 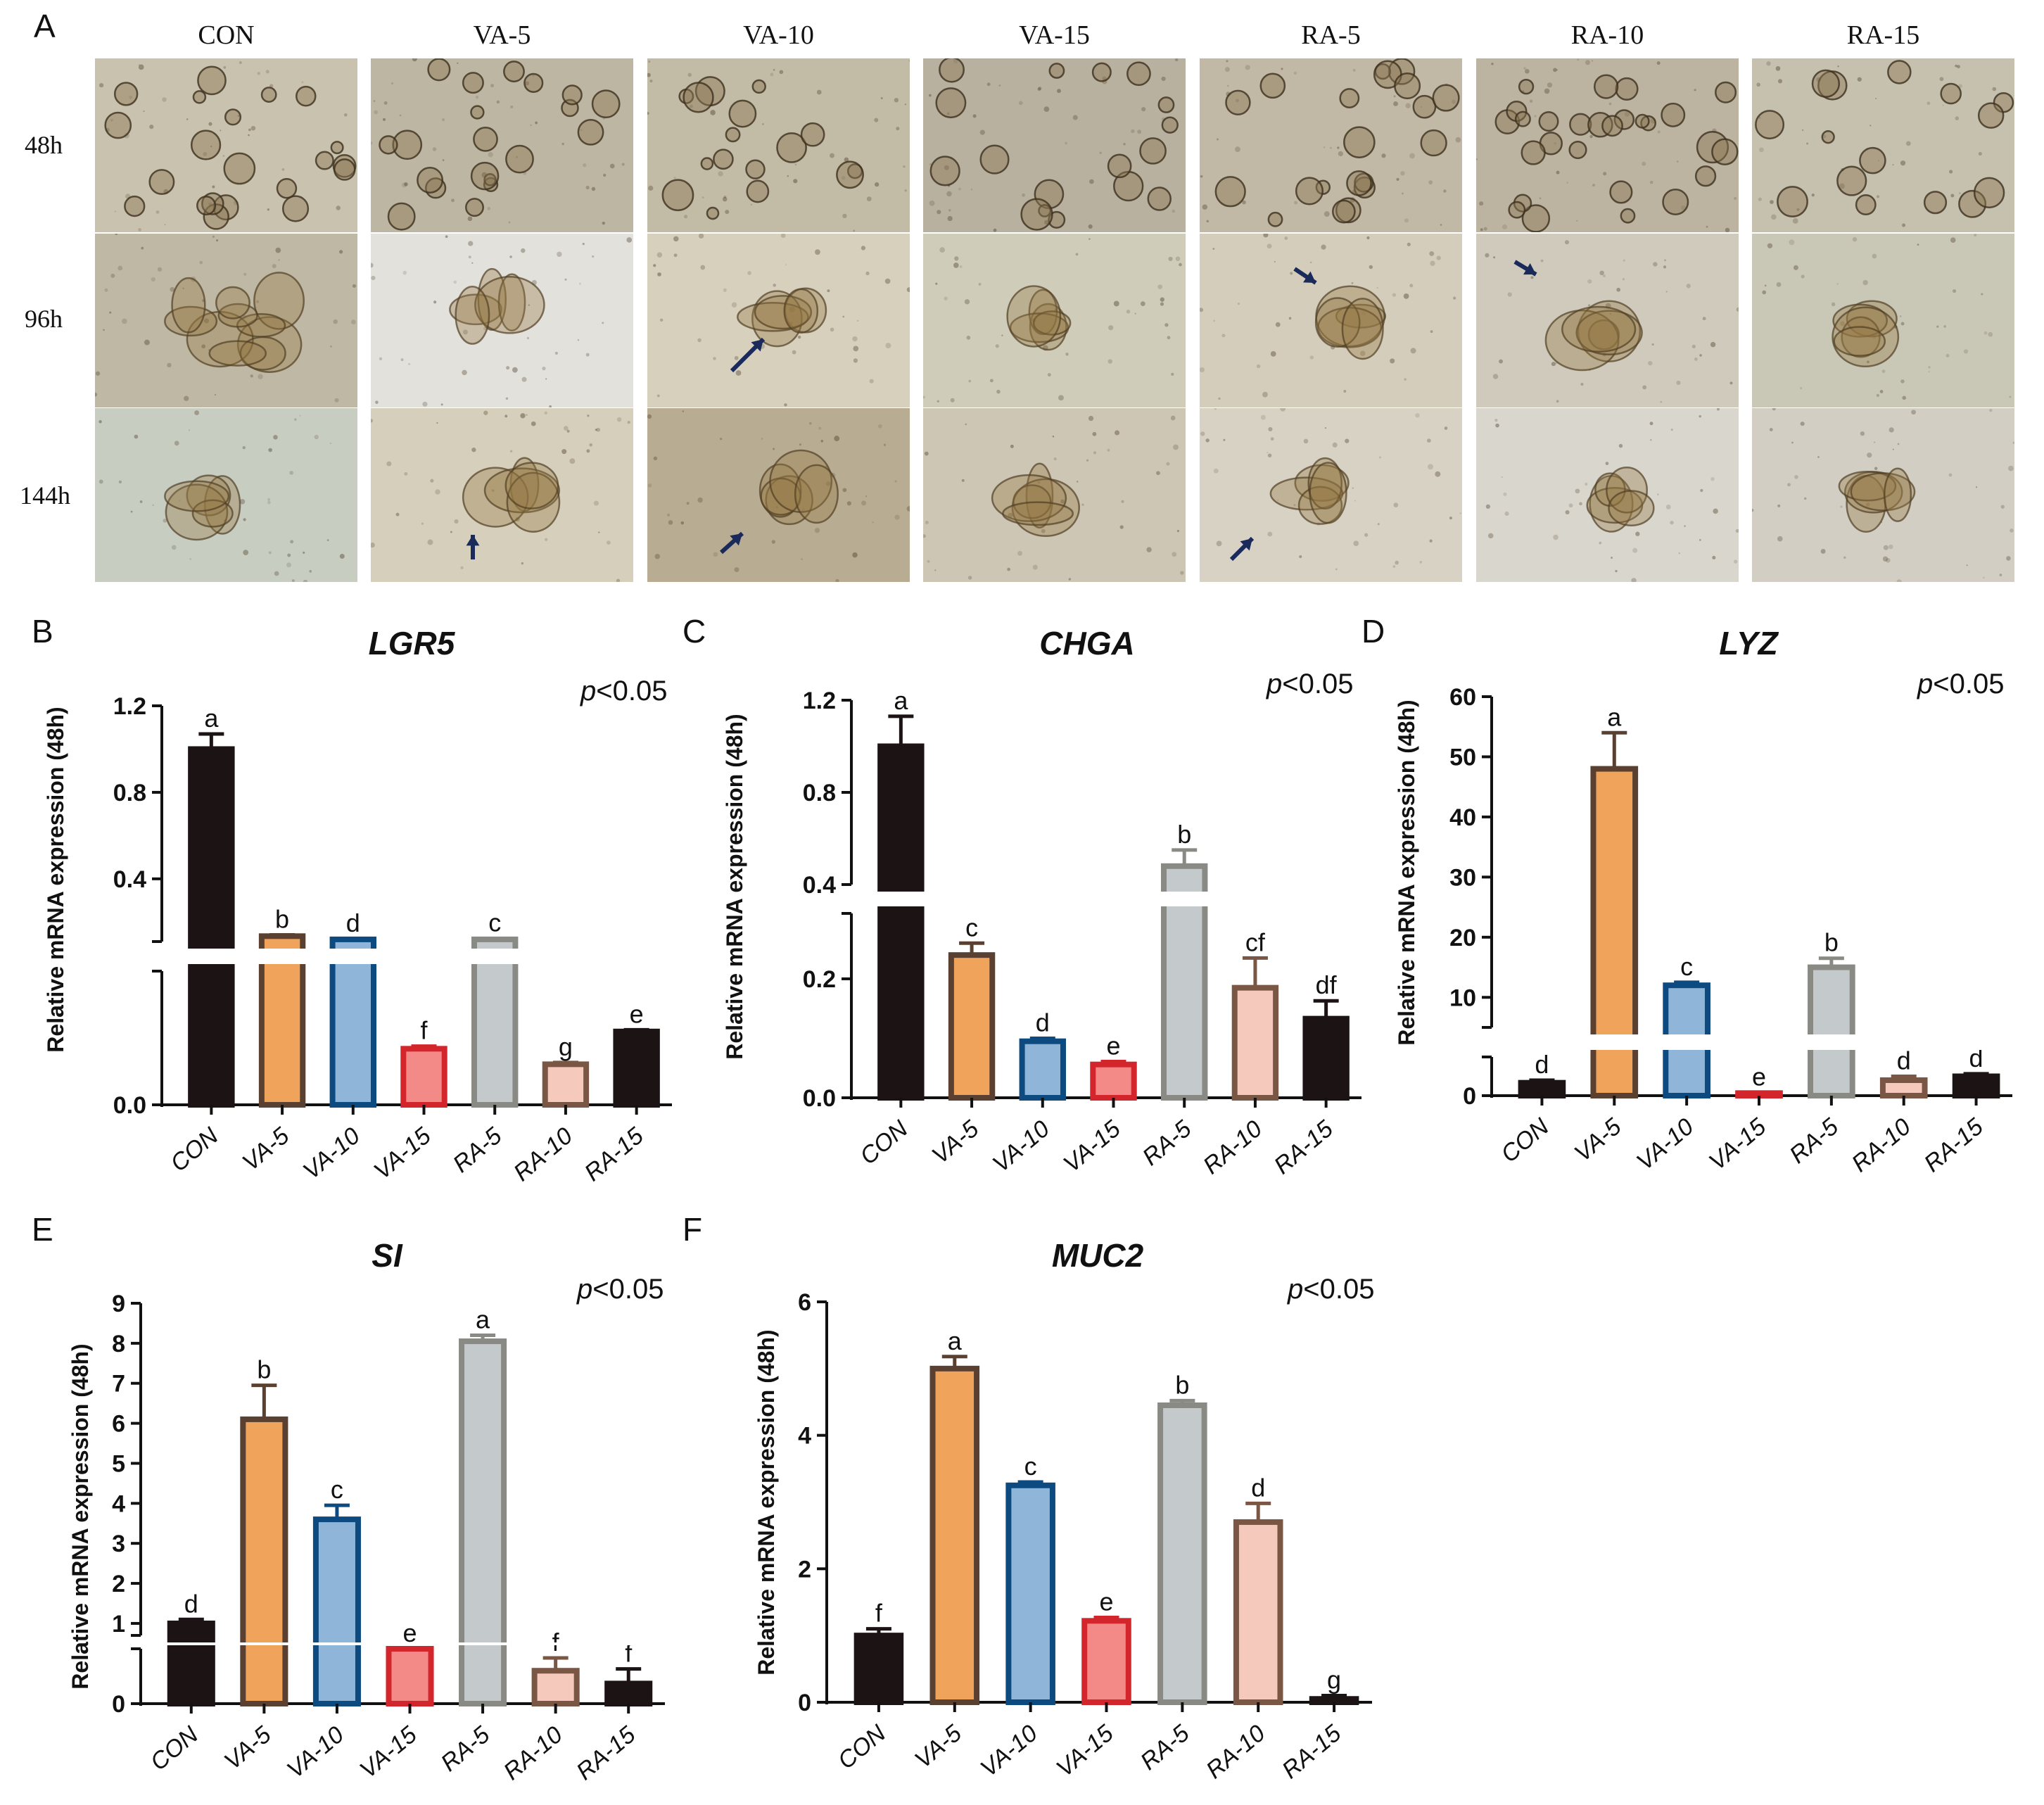 I want to click on x-tick-label: VA-15, so click(x=402, y=1153).